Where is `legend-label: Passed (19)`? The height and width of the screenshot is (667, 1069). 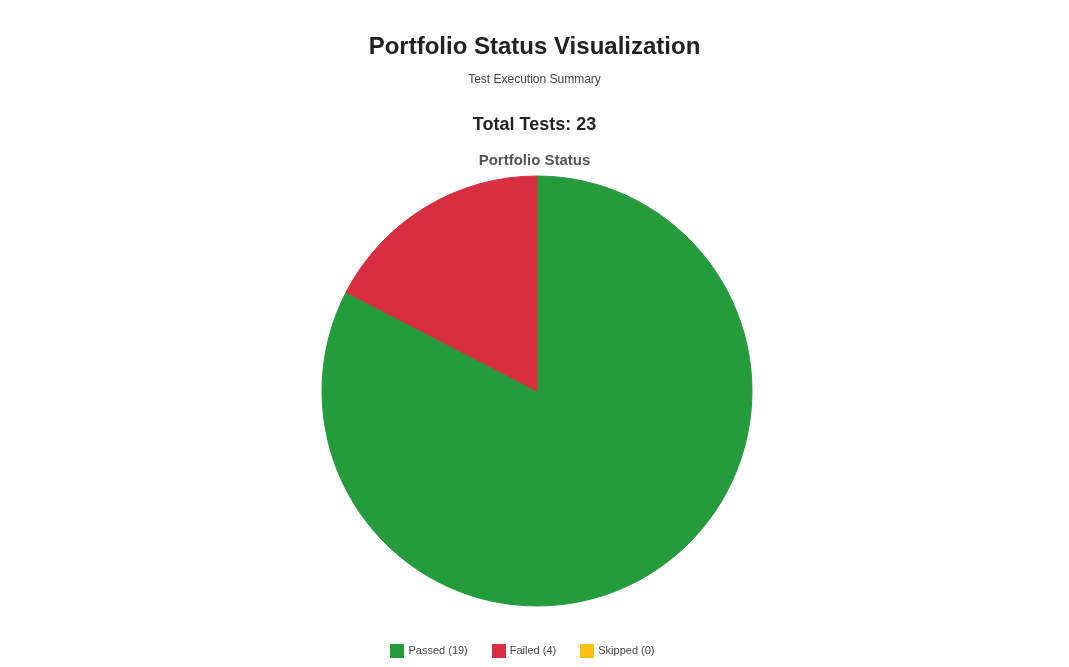 legend-label: Passed (19) is located at coordinates (438, 649).